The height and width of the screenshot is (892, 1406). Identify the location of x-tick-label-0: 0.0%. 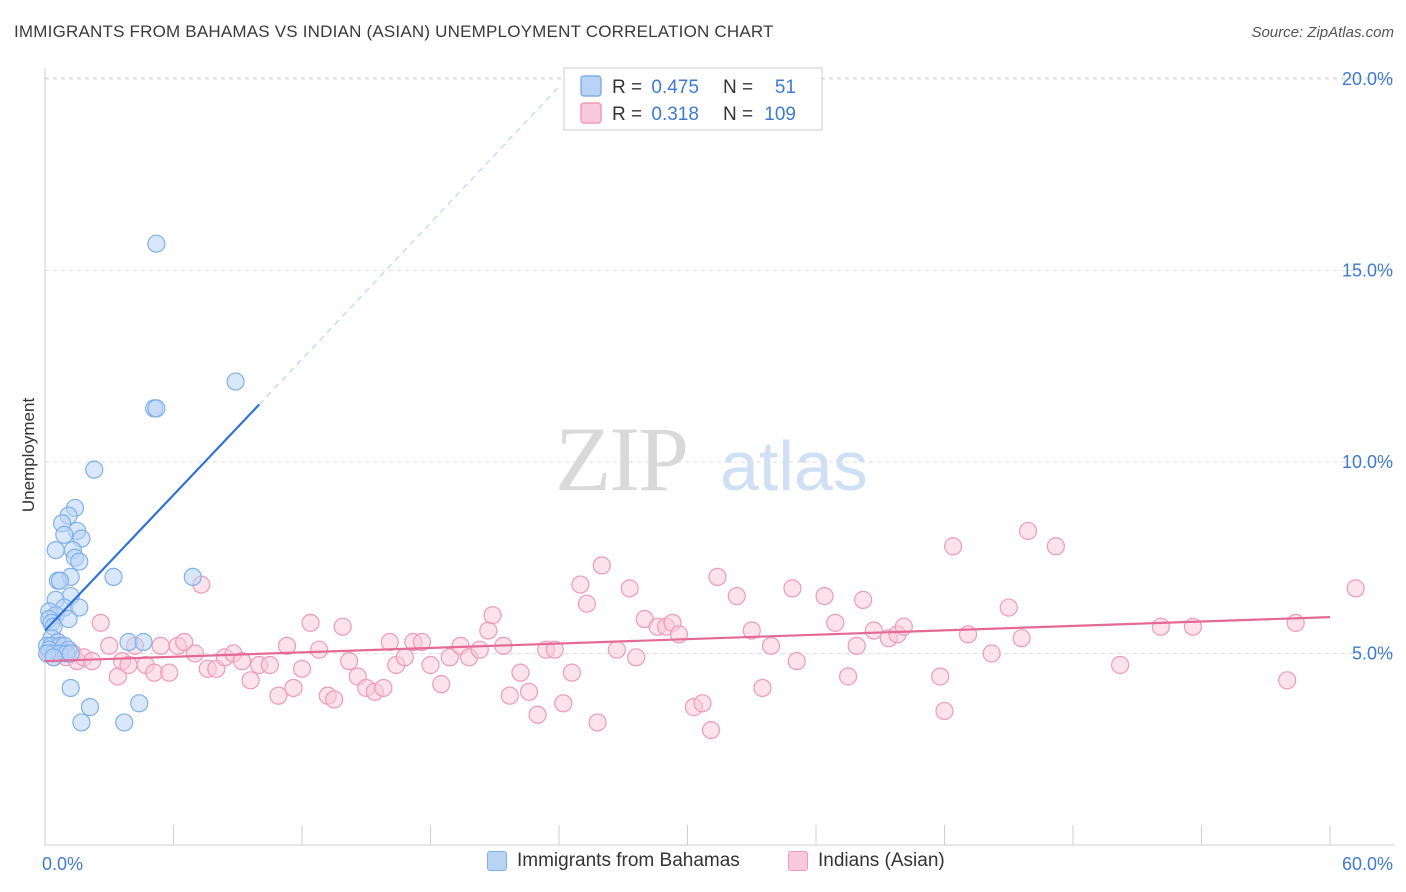
(62, 864).